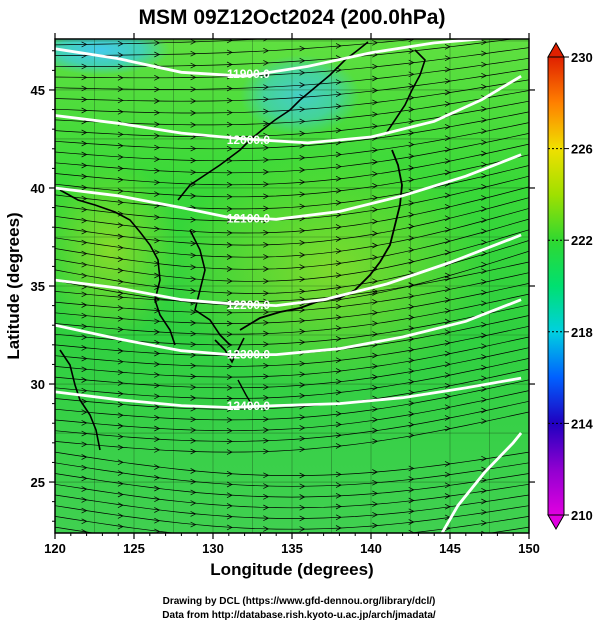 This screenshot has width=599, height=625. Describe the element at coordinates (237, 47) in the screenshot. I see `streamline` at that location.